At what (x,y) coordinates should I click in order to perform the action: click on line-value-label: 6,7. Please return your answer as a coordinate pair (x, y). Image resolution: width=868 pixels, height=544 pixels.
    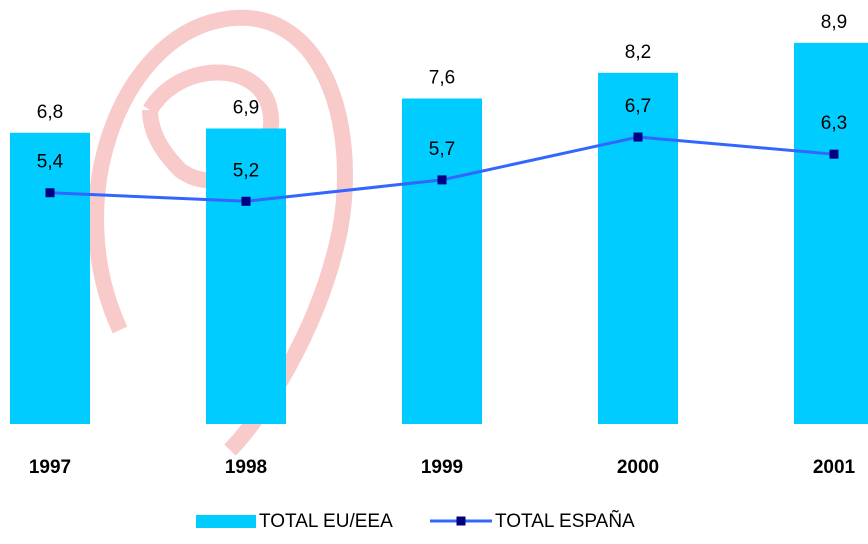
    Looking at the image, I should click on (638, 106).